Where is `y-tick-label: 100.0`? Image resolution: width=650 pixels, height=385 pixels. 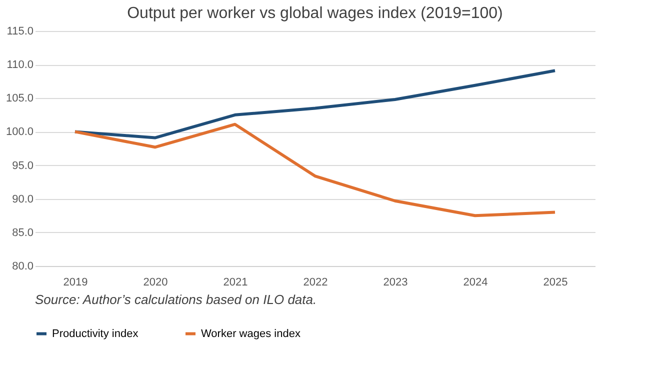 y-tick-label: 100.0 is located at coordinates (20, 132).